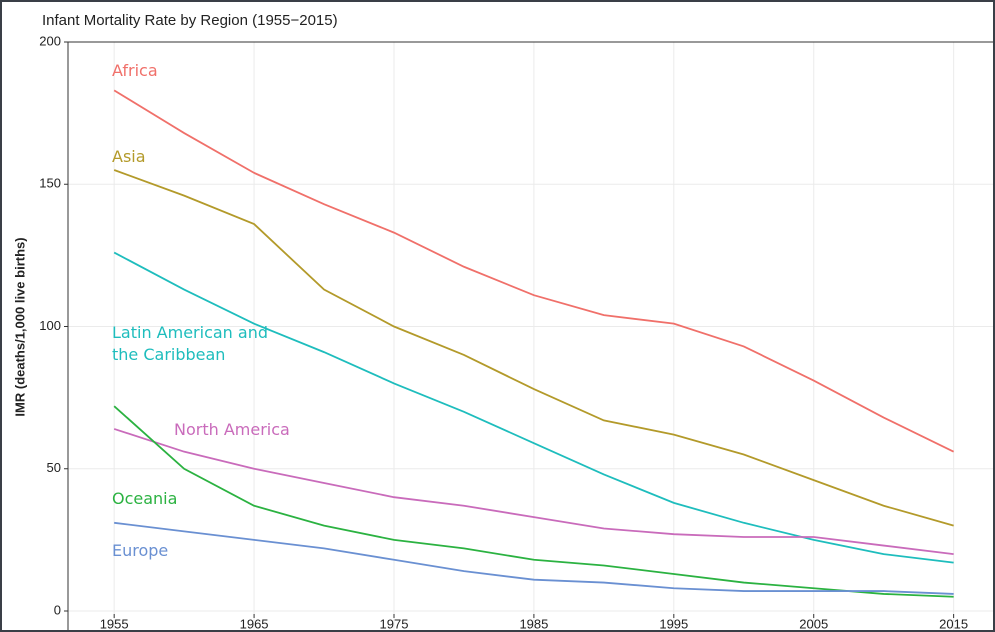  I want to click on series-line, so click(534, 558).